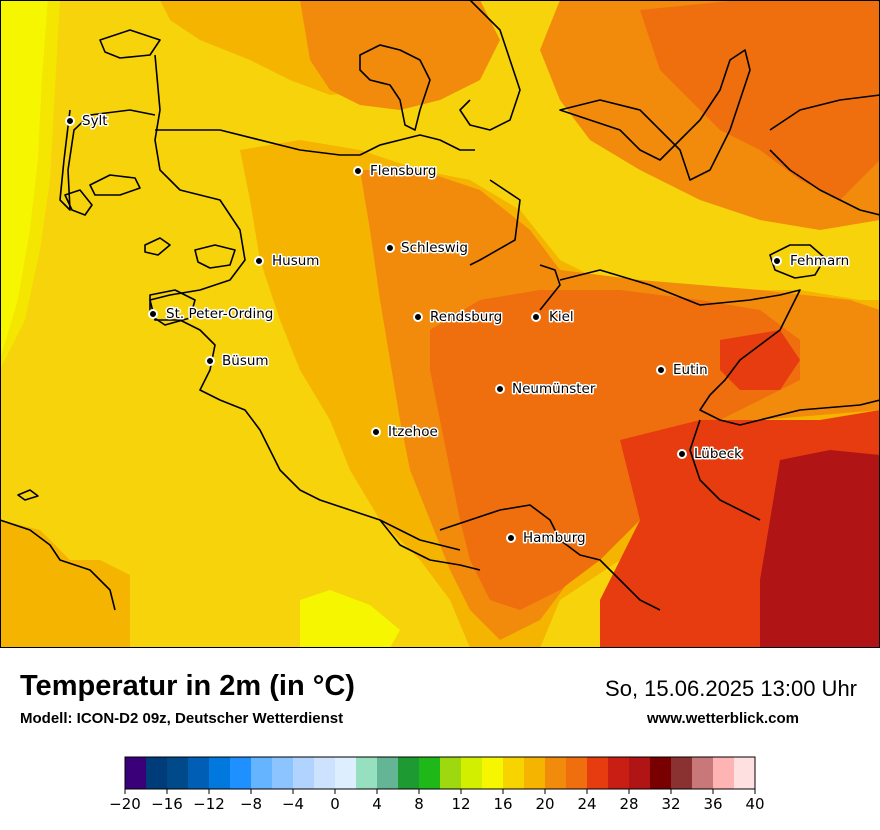 The width and height of the screenshot is (880, 830). What do you see at coordinates (295, 261) in the screenshot?
I see `city-label: Husum` at bounding box center [295, 261].